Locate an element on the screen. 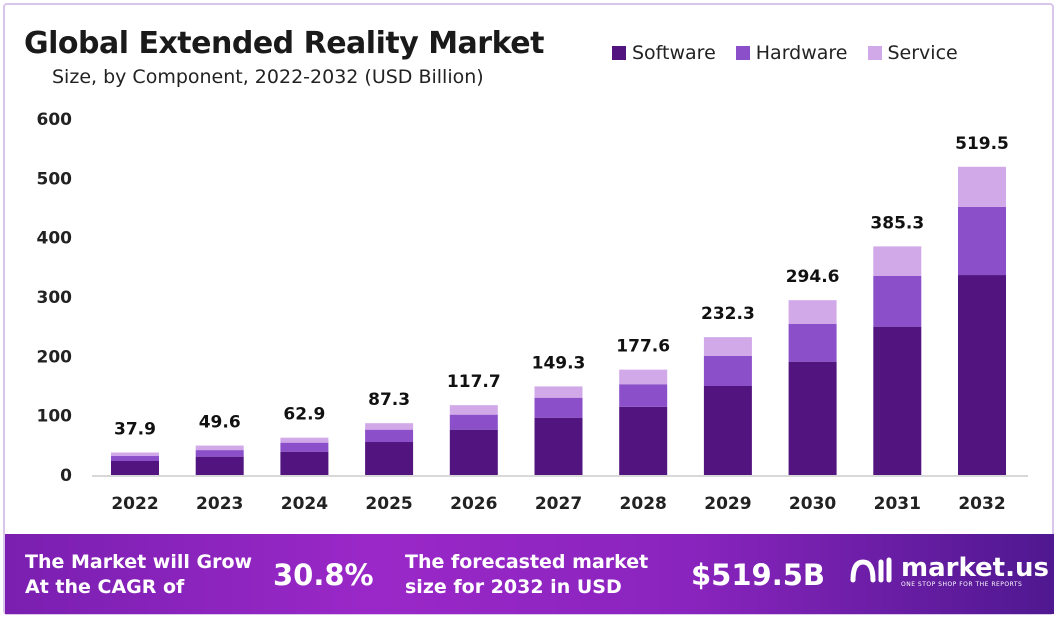 The height and width of the screenshot is (621, 1059). legend-item-hardware: Hardware is located at coordinates (791, 53).